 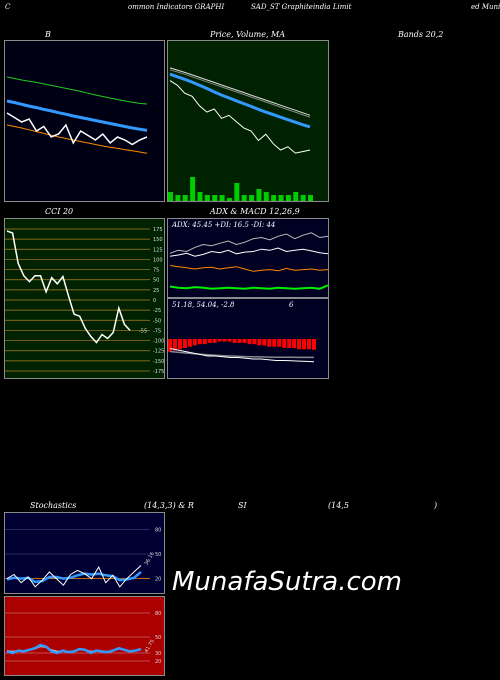 What do you see at coordinates (158, 614) in the screenshot?
I see `rsi-tick-label: 80` at bounding box center [158, 614].